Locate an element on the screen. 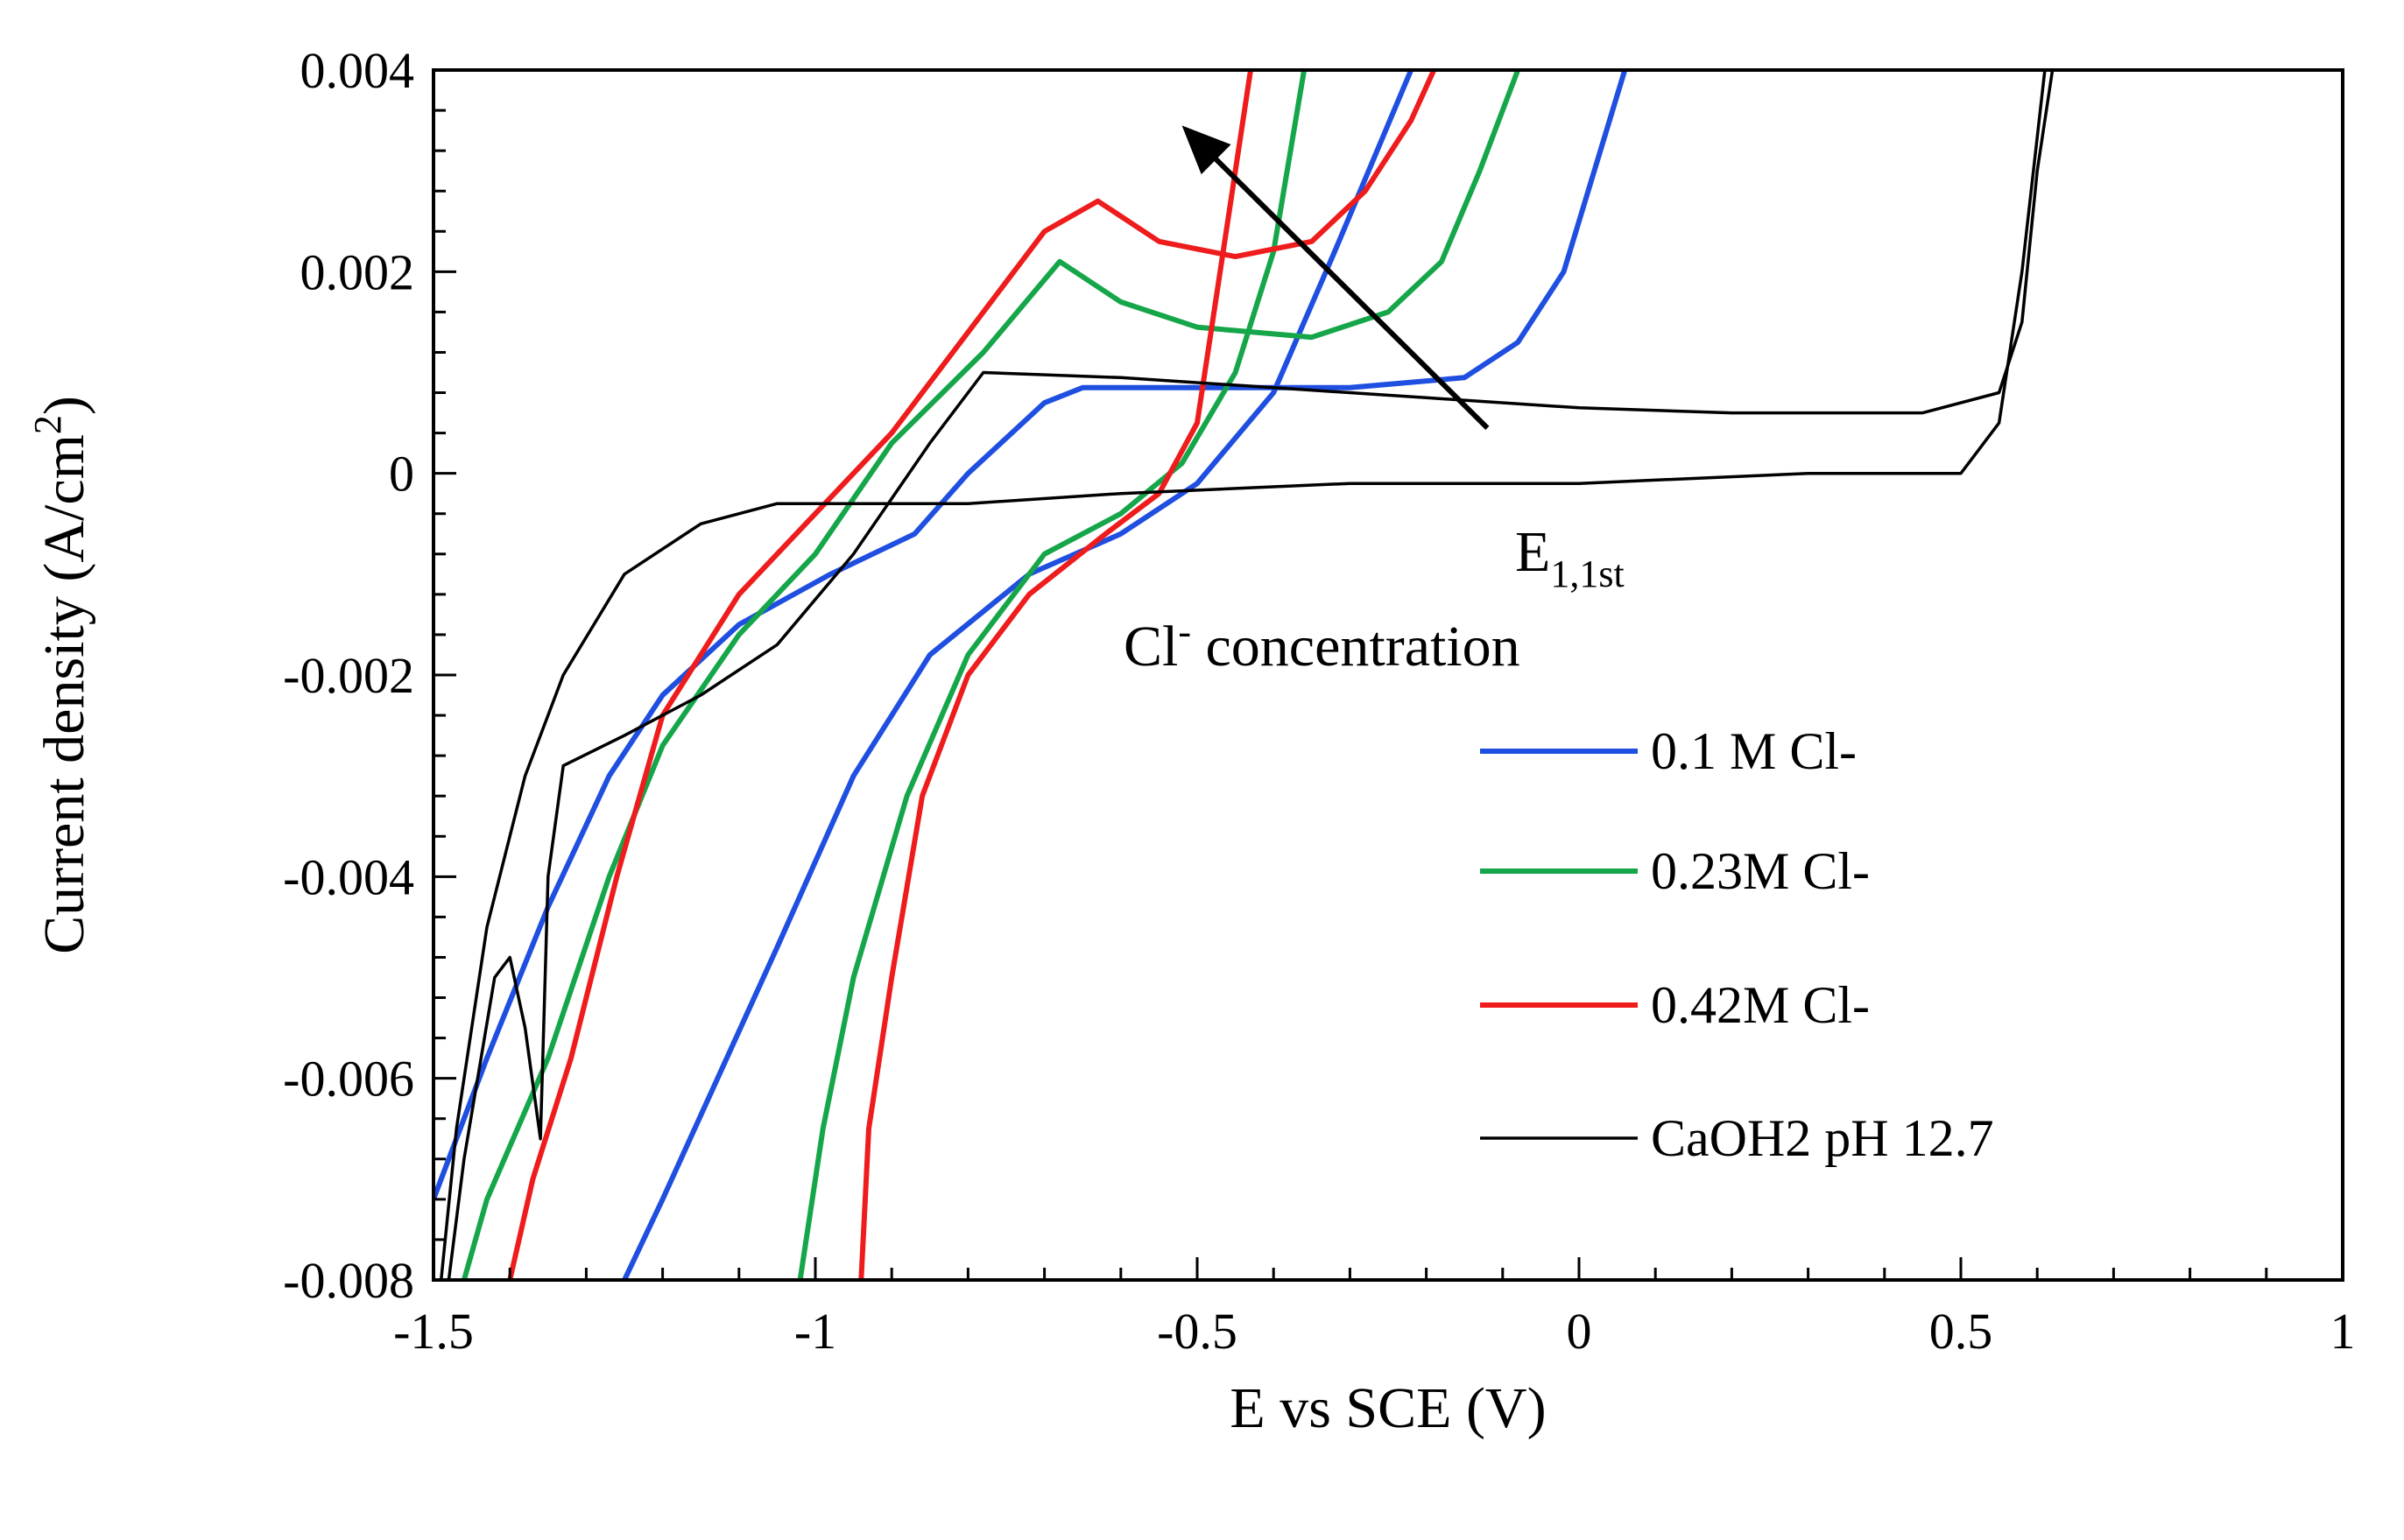  e-annotation-main: E is located at coordinates (1532, 552).